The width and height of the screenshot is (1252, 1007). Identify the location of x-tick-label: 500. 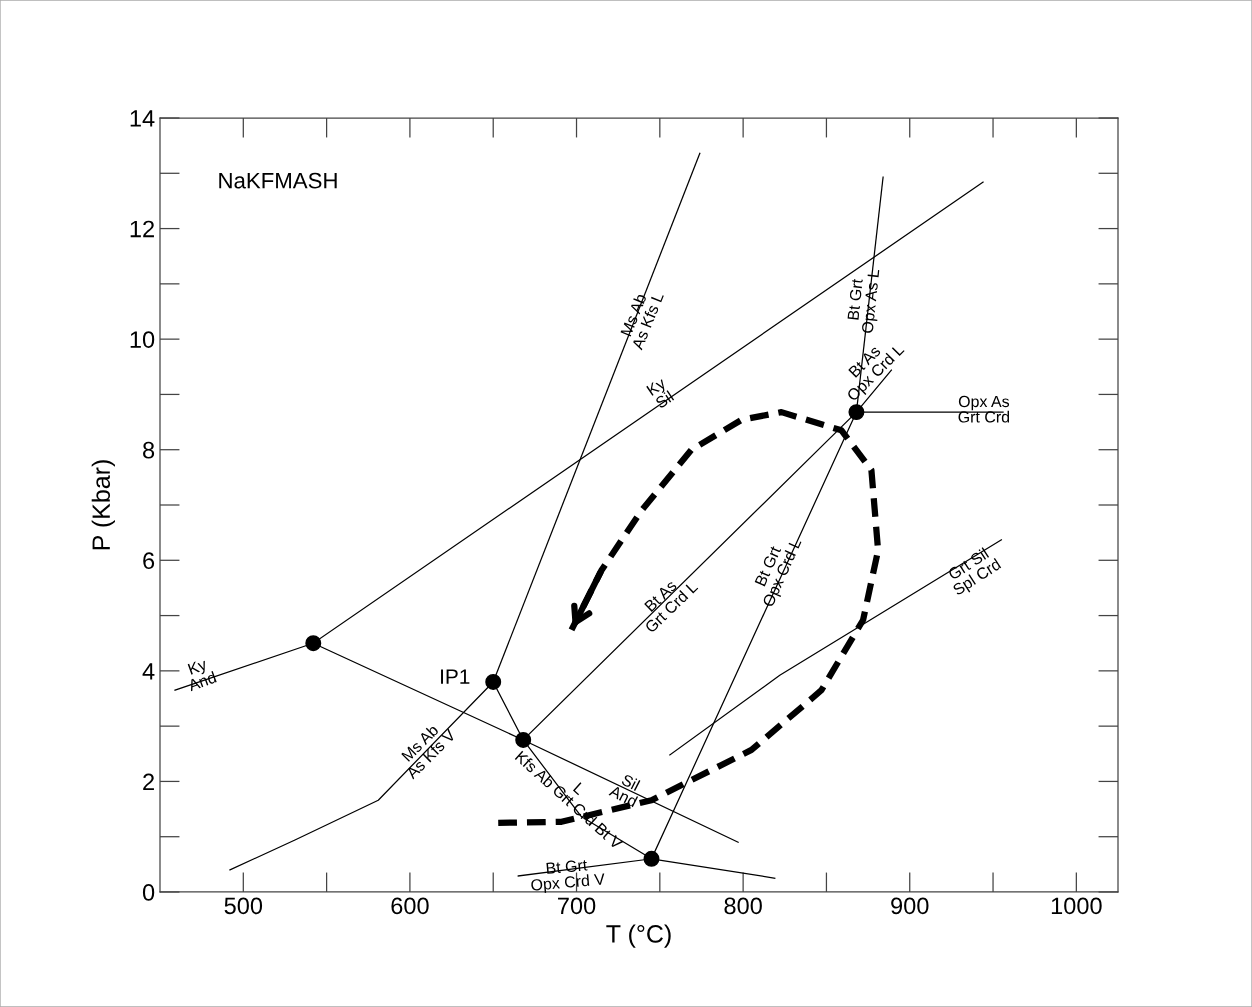
(243, 906).